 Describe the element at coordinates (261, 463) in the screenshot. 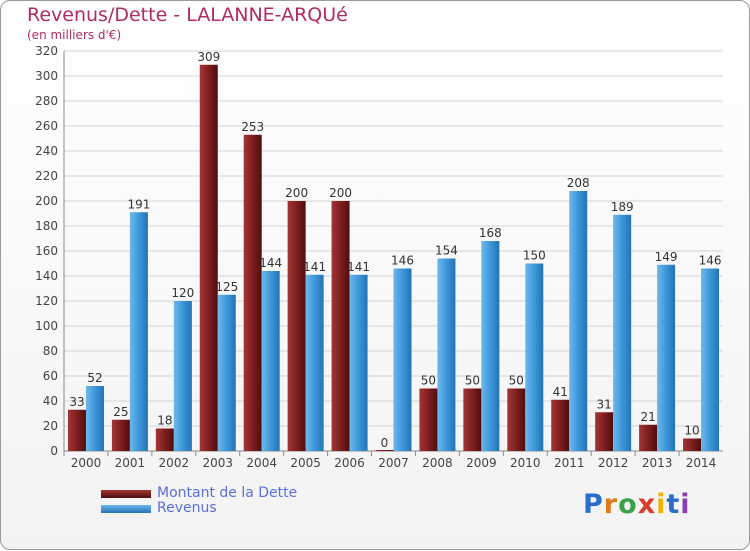

I see `x-tick-label: 2004` at that location.